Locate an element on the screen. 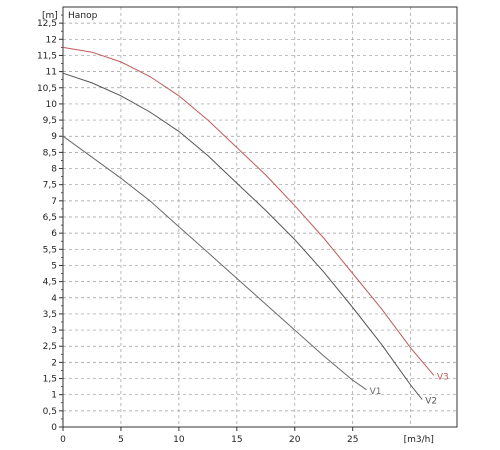  series-label-v2: V2 is located at coordinates (431, 402).